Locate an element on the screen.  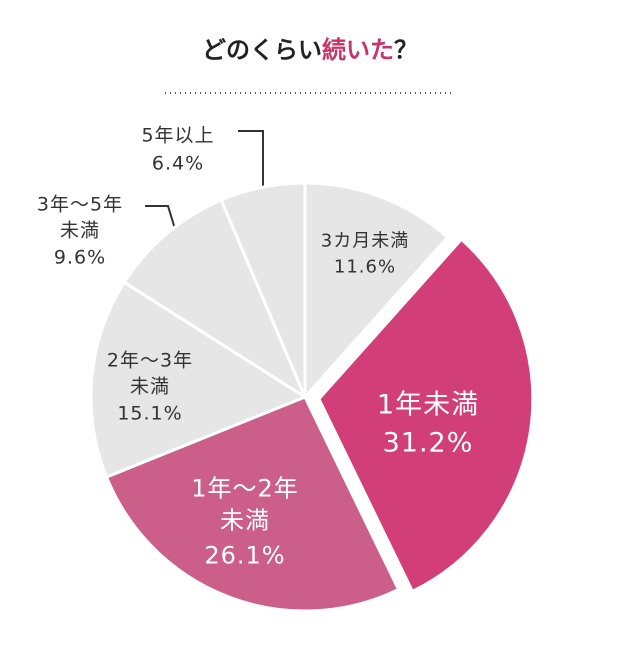
value-label: 15.1% is located at coordinates (150, 413).